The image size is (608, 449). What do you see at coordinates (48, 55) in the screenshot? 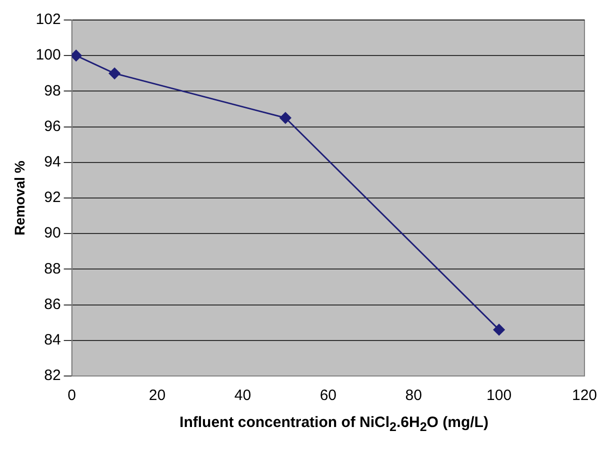
I see `y-tick-label: 100` at bounding box center [48, 55].